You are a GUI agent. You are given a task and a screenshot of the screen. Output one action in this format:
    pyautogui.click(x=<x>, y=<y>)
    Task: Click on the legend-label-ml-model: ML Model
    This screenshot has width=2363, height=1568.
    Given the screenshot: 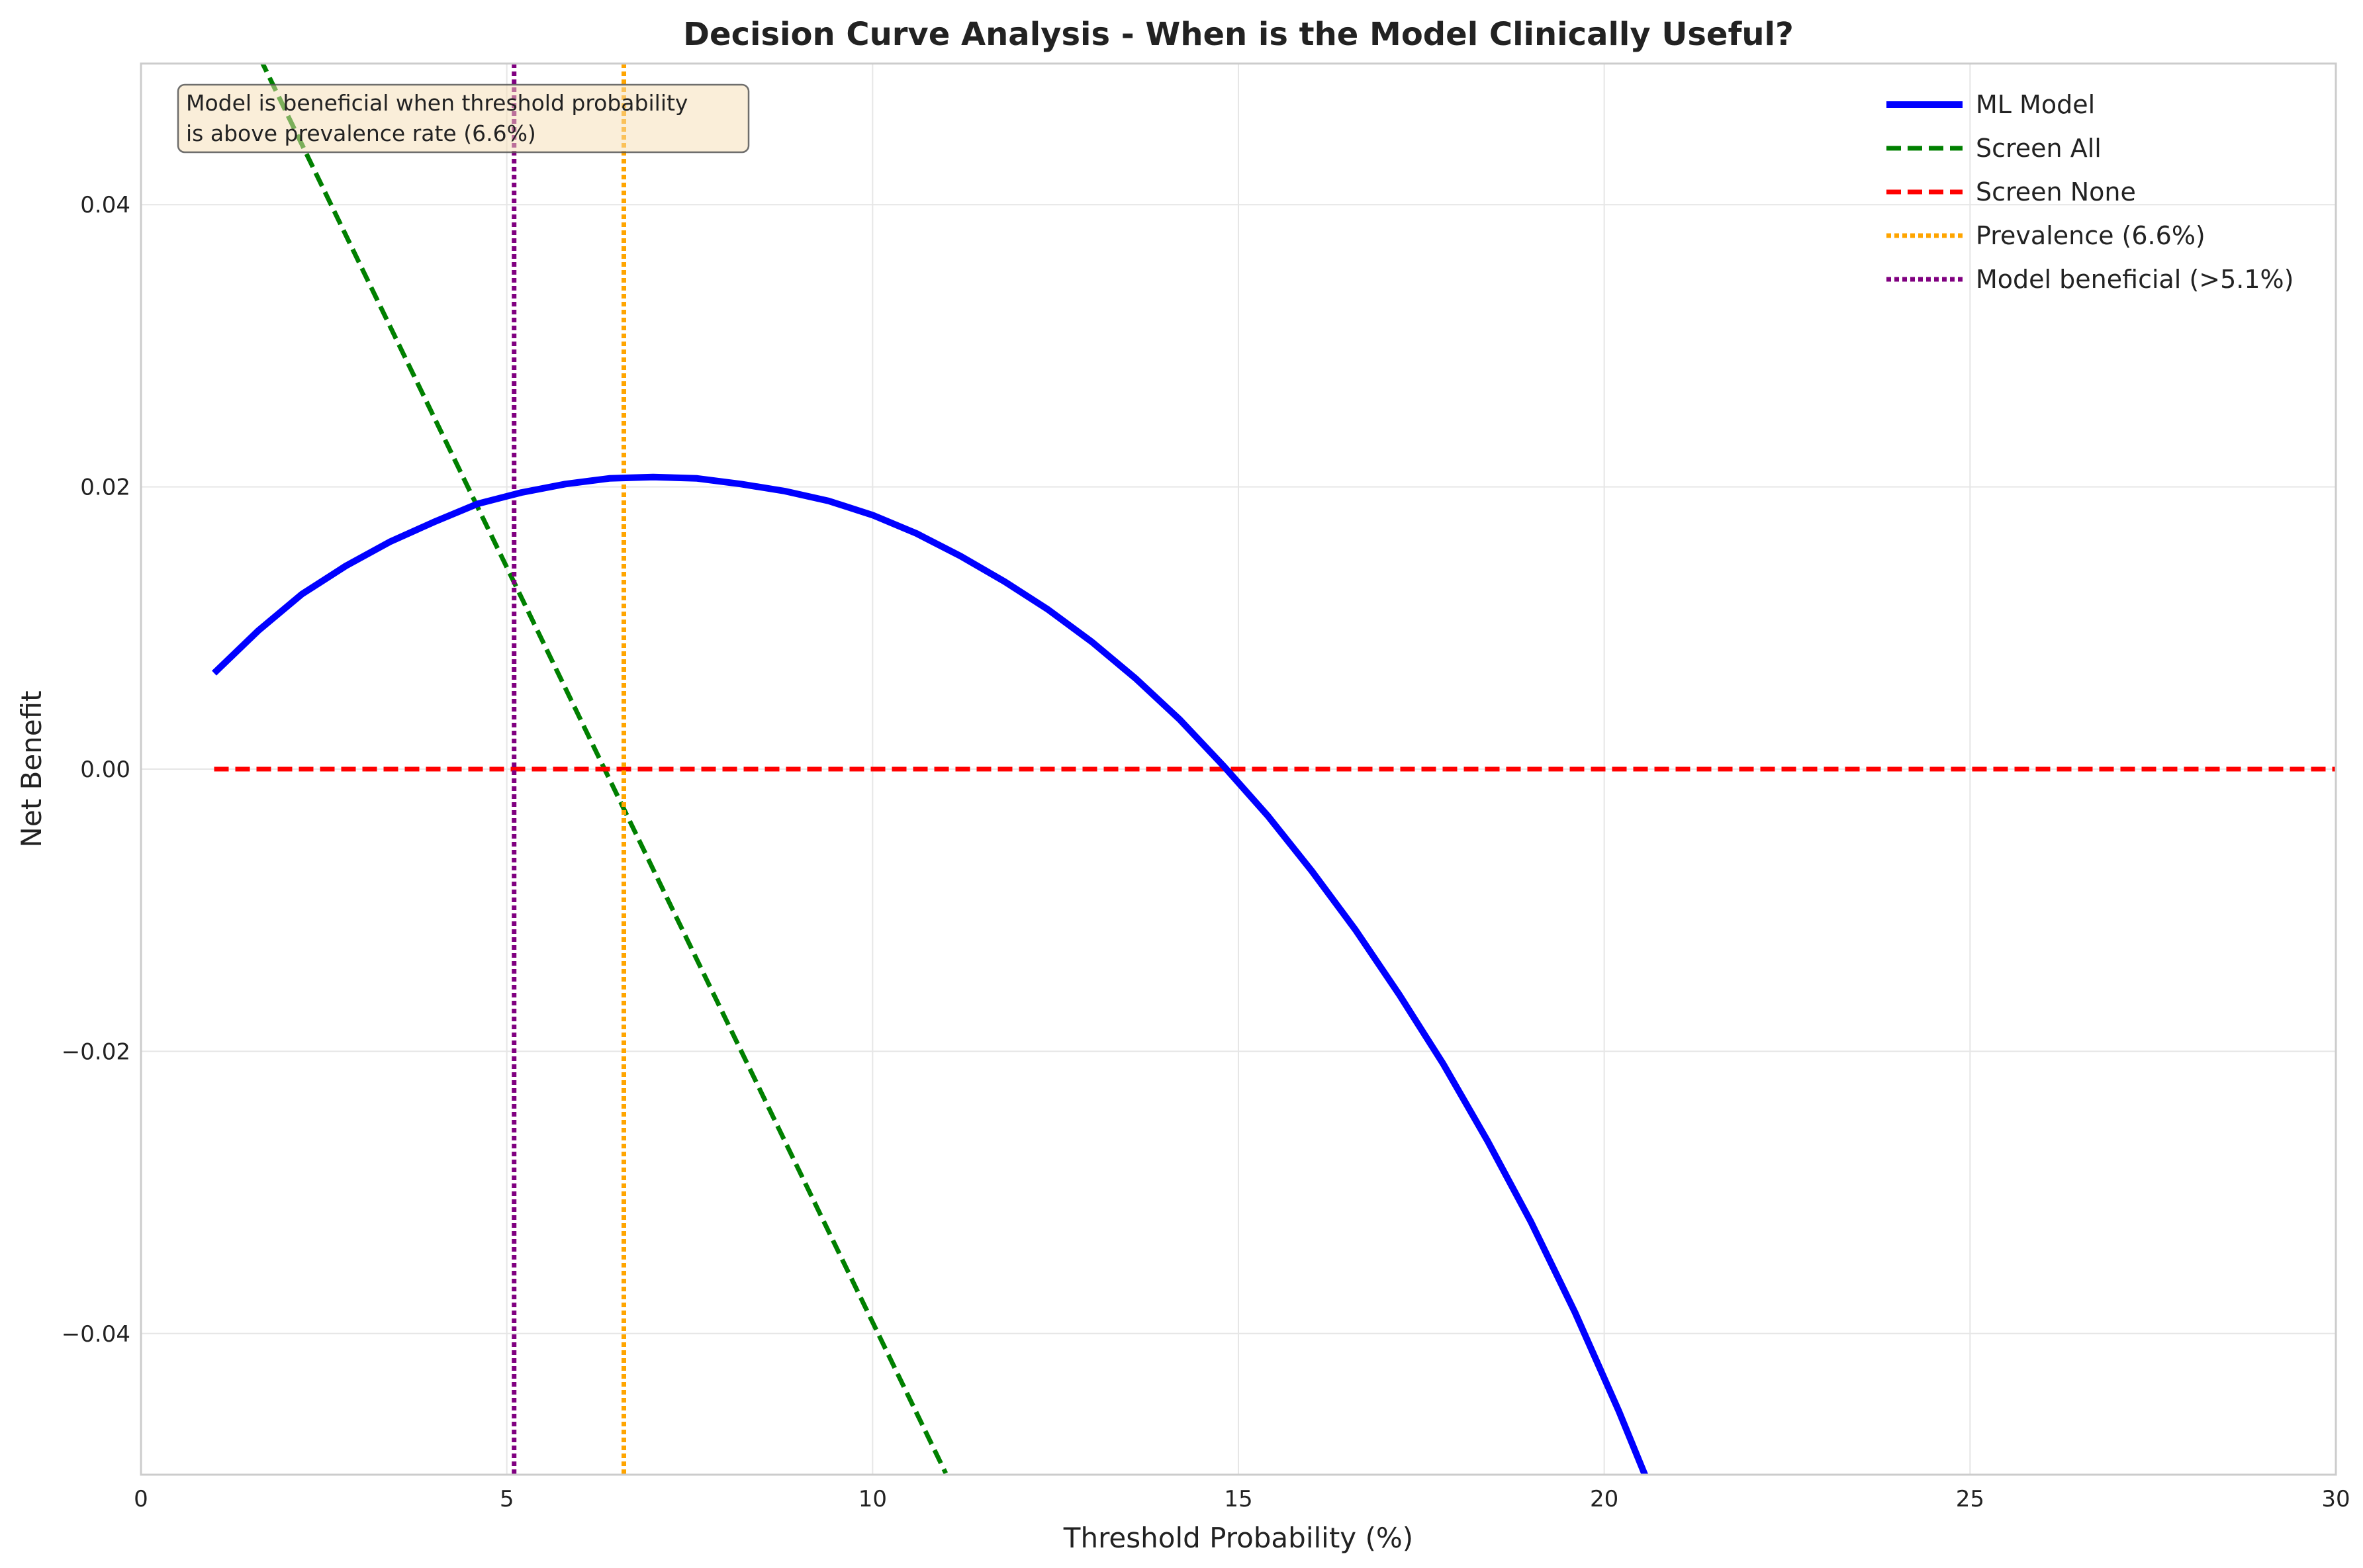 What is the action you would take?
    pyautogui.click(x=2035, y=104)
    